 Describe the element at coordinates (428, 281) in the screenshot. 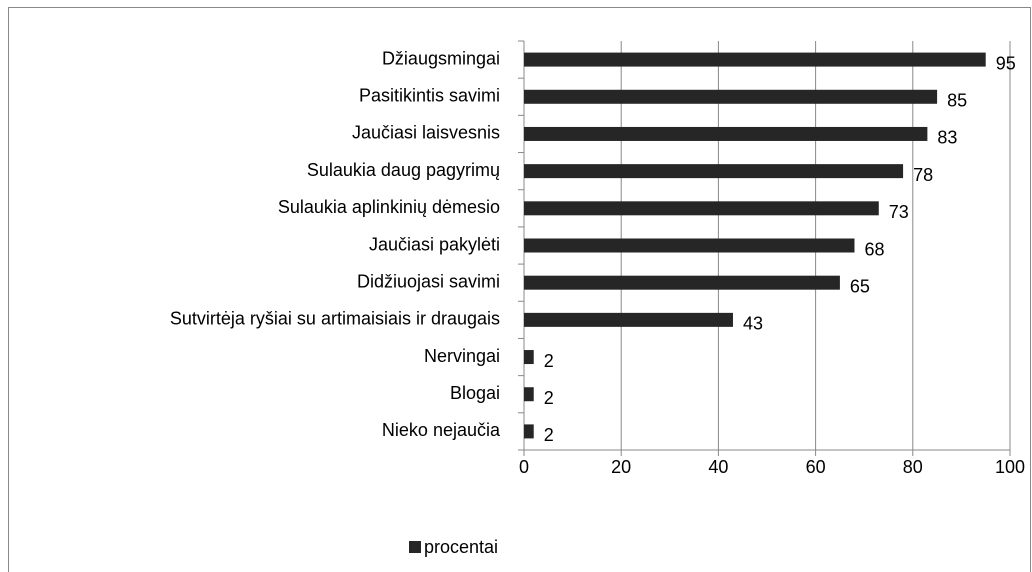

I see `y-tick-label: Didžiuojasi savimi` at that location.